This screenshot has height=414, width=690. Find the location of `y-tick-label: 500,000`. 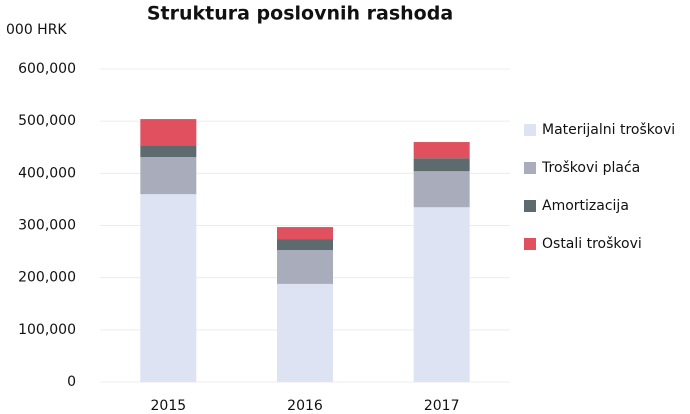

y-tick-label: 500,000 is located at coordinates (47, 121).